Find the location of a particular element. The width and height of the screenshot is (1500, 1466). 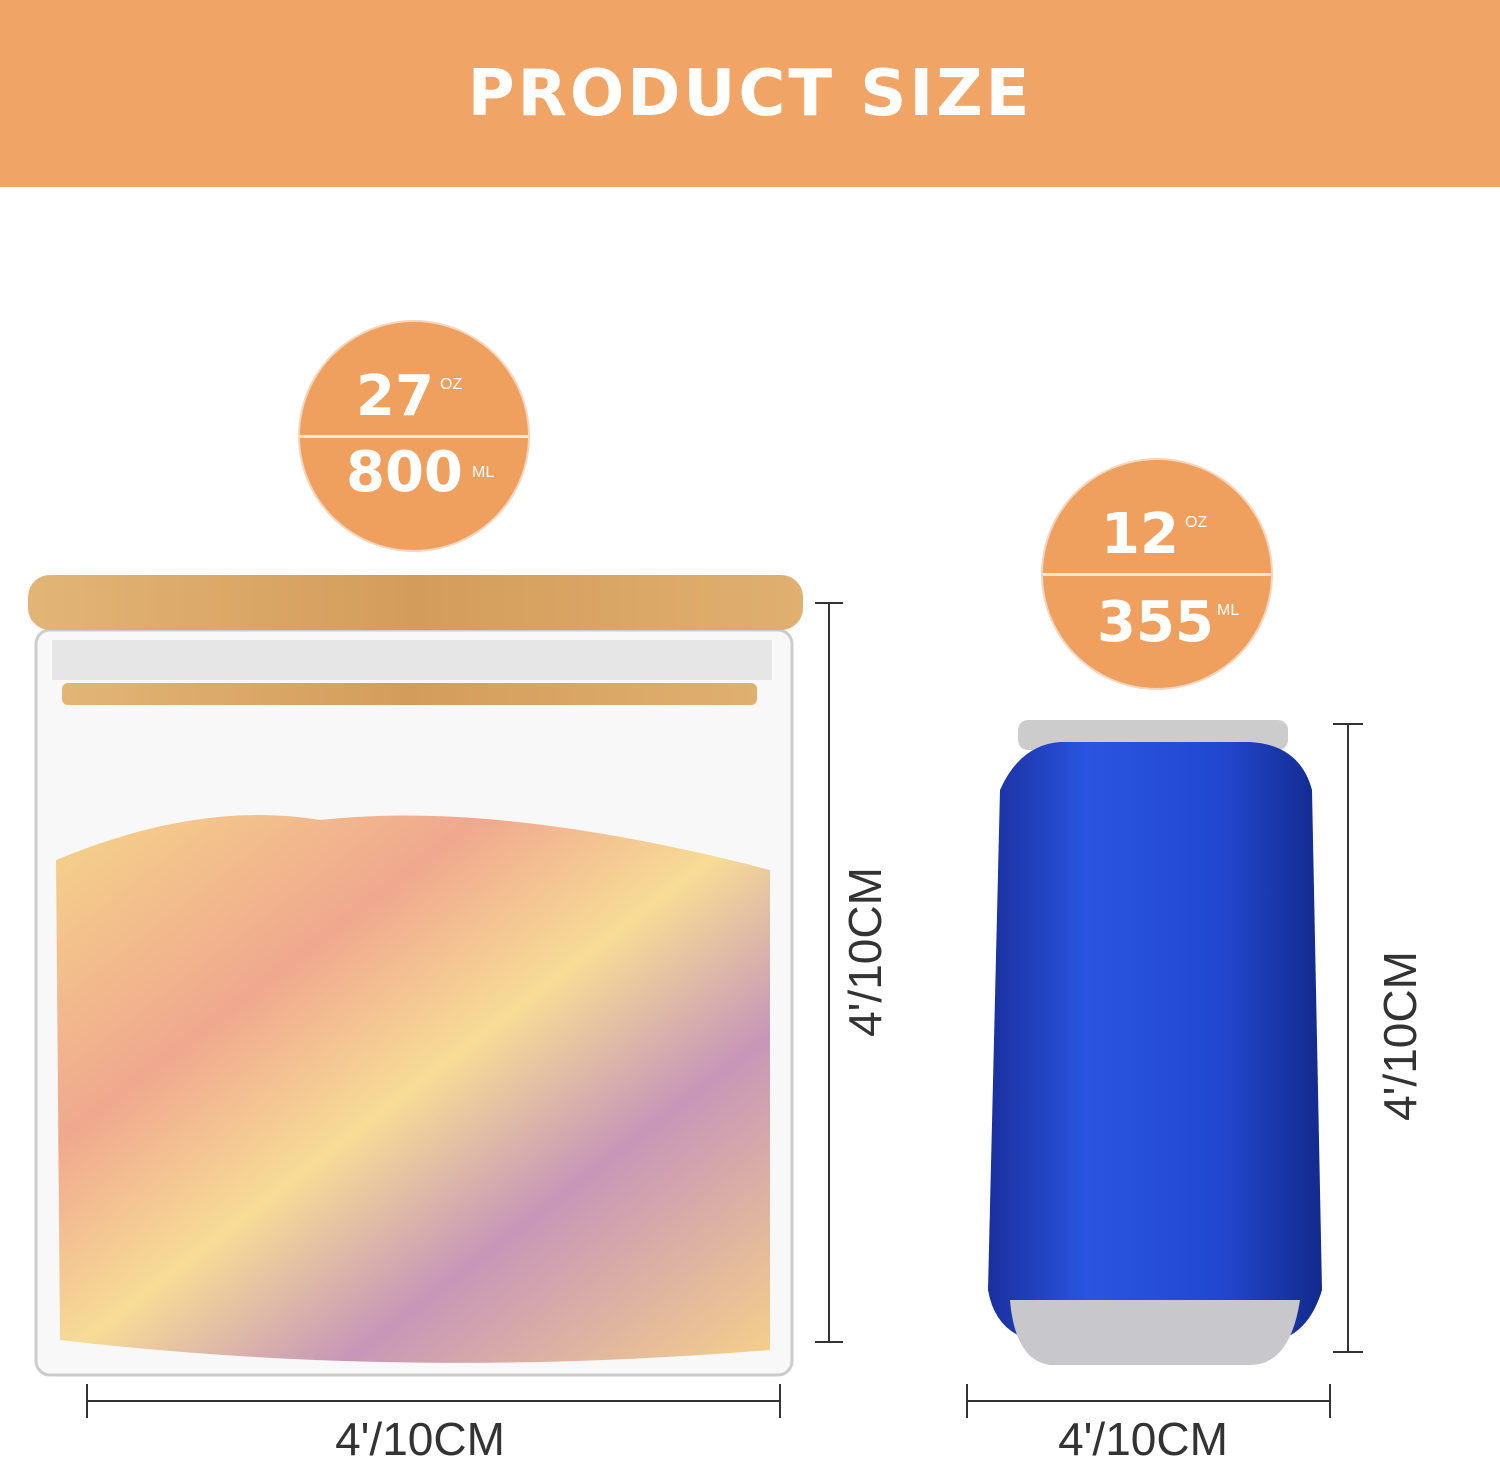

can-height-line is located at coordinates (1348, 1038).